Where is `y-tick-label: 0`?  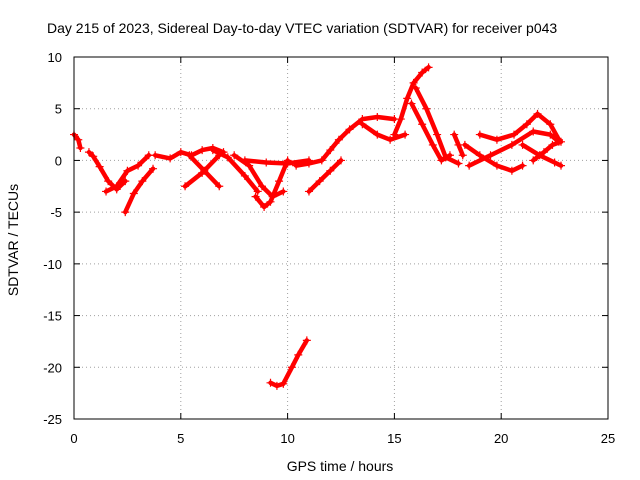
y-tick-label: 0 is located at coordinates (58, 160).